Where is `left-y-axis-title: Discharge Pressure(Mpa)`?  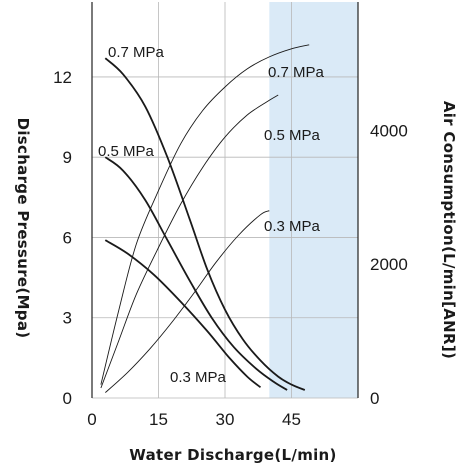 left-y-axis-title: Discharge Pressure(Mpa) is located at coordinates (23, 228).